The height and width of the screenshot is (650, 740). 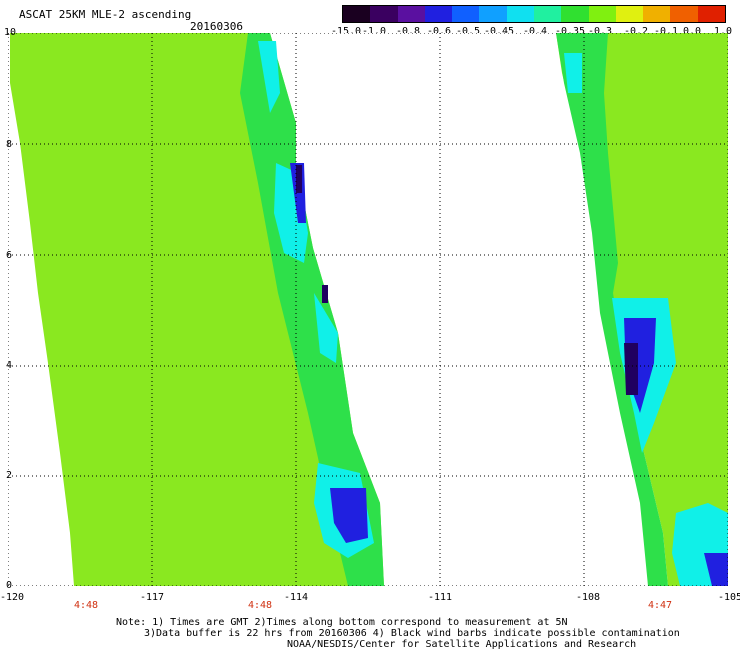 What do you see at coordinates (408, 31) in the screenshot?
I see `colorbar-label: -0.8` at bounding box center [408, 31].